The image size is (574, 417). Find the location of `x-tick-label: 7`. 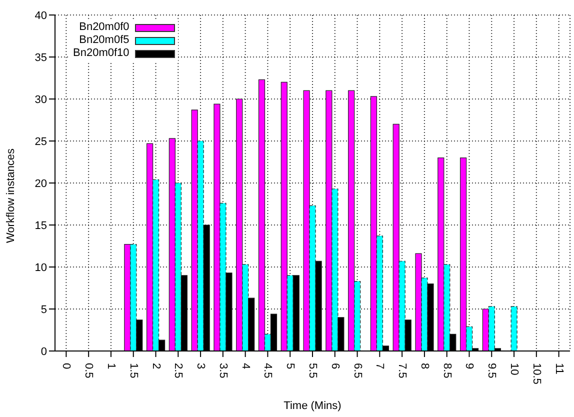

x-tick-label: 7 is located at coordinates (380, 366).